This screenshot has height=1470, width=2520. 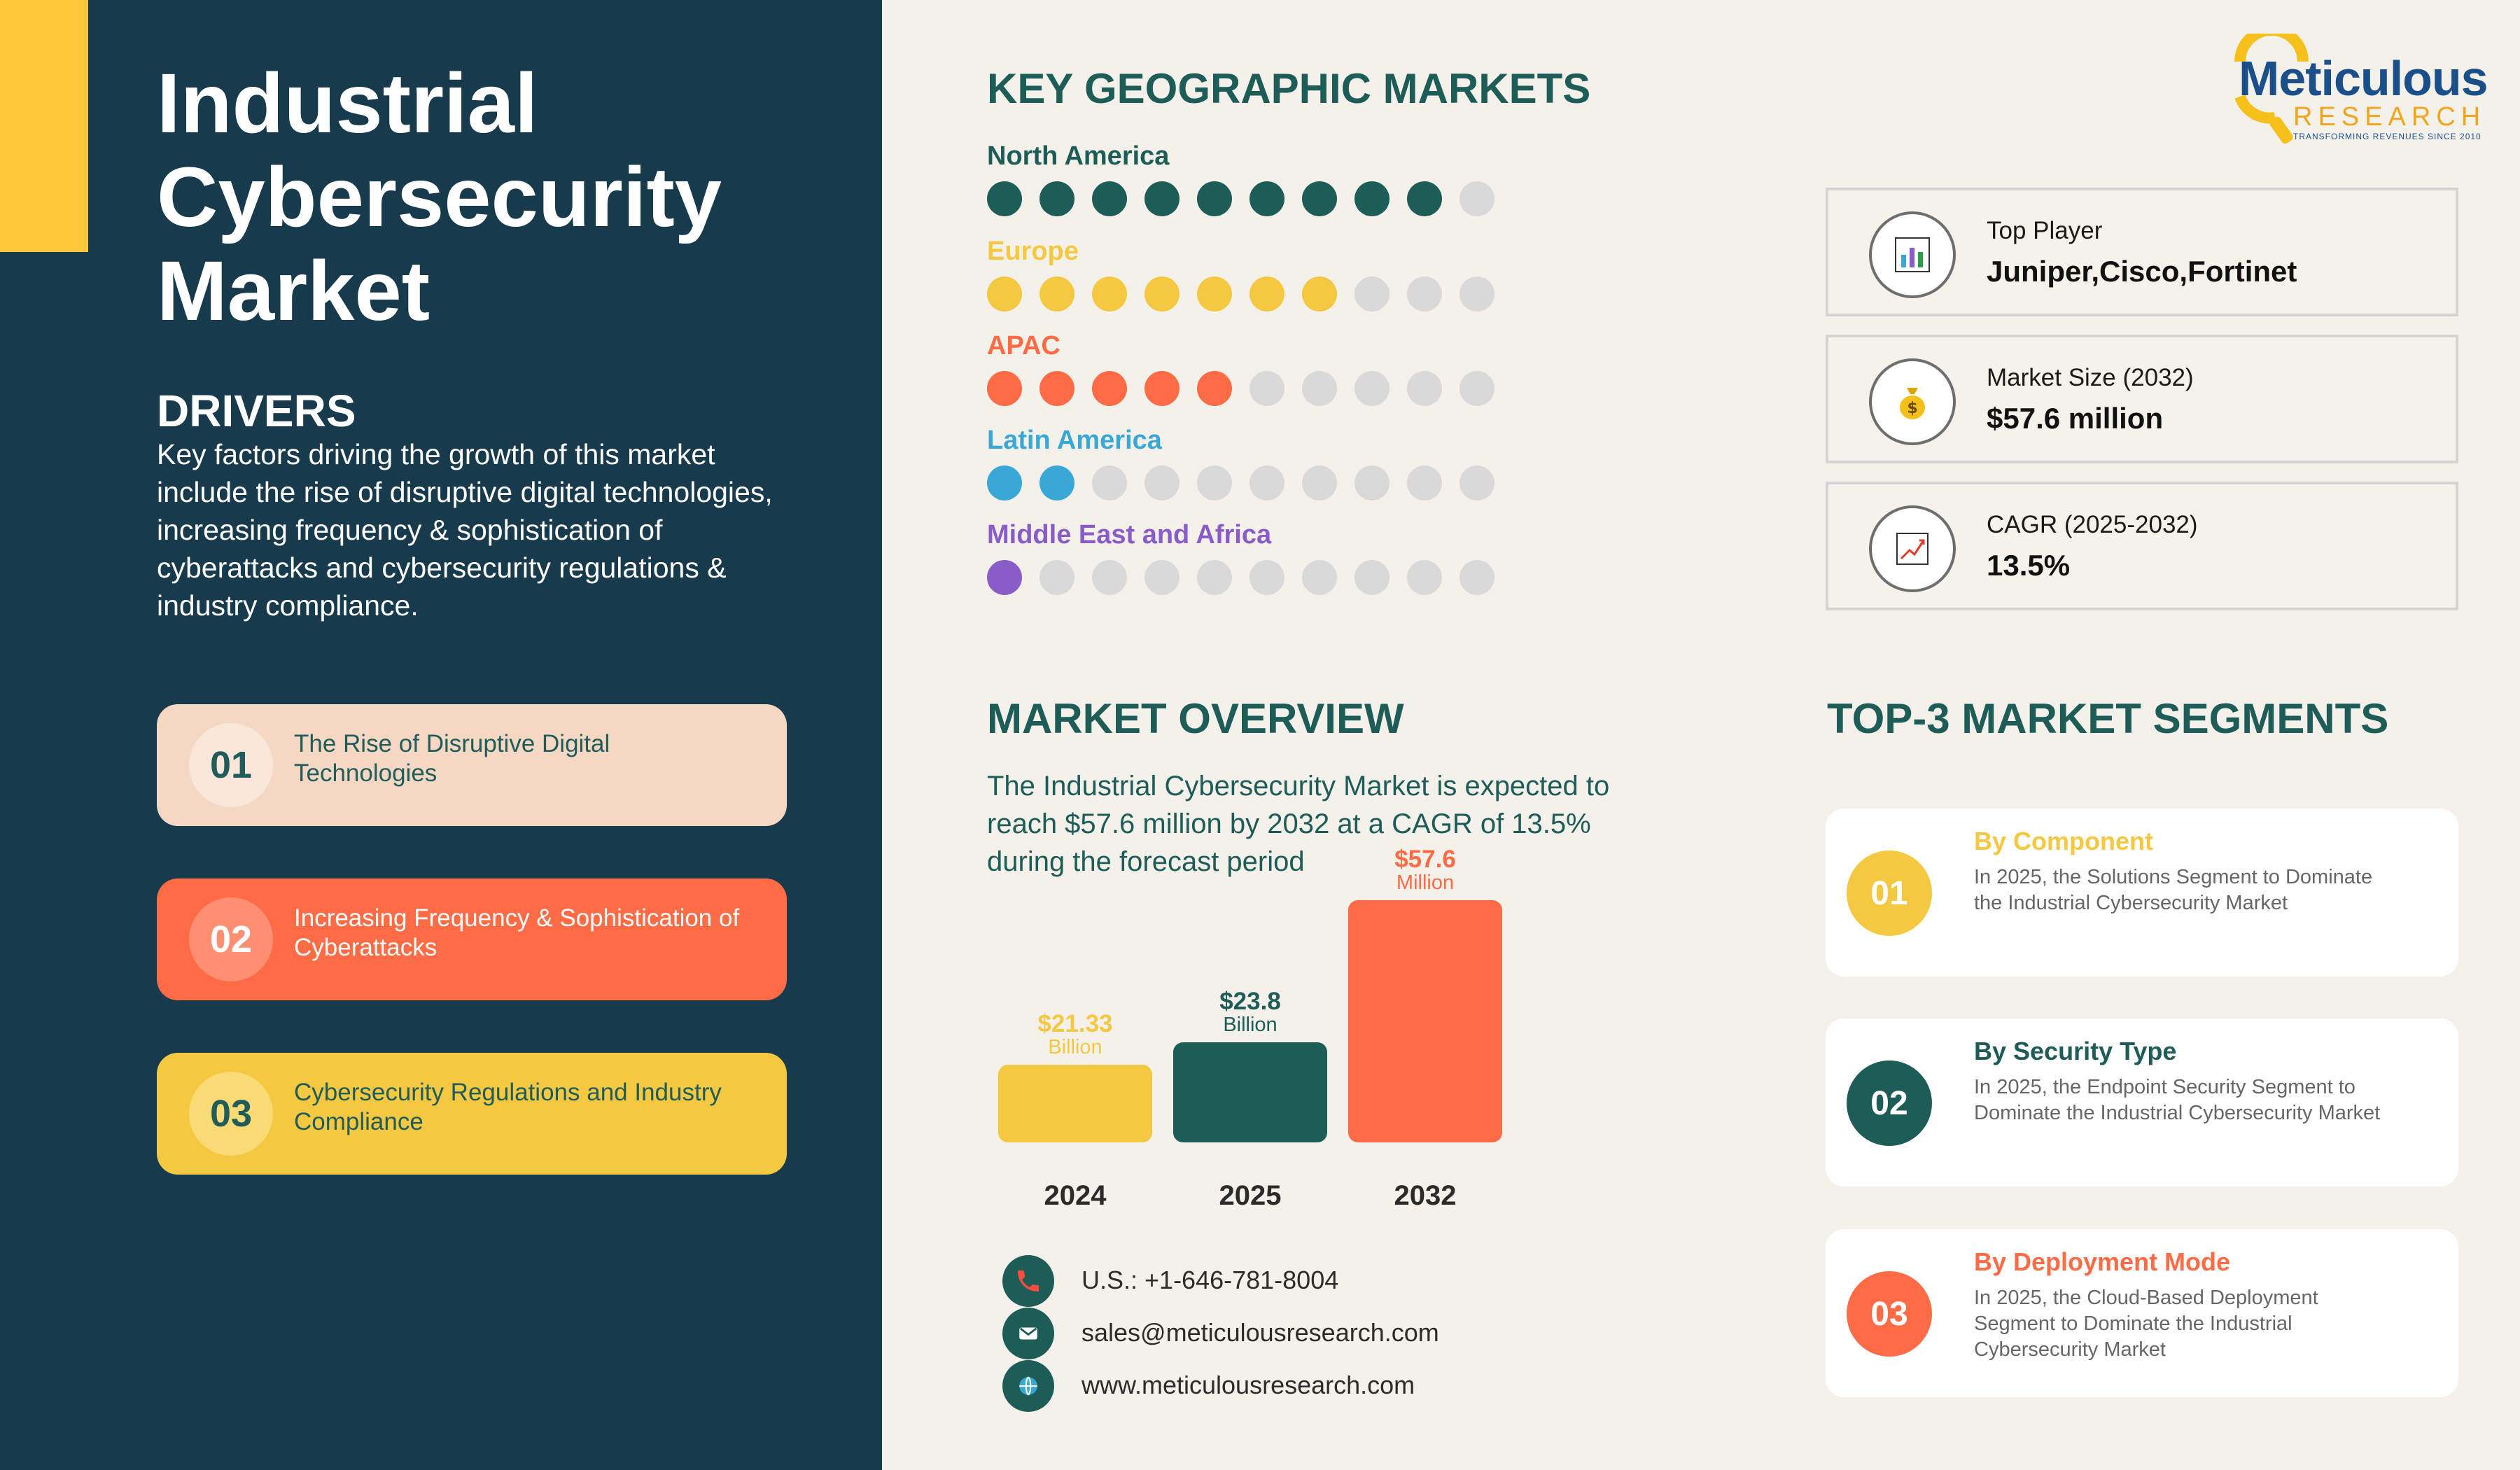 I want to click on segment-title: By Component, so click(x=2063, y=841).